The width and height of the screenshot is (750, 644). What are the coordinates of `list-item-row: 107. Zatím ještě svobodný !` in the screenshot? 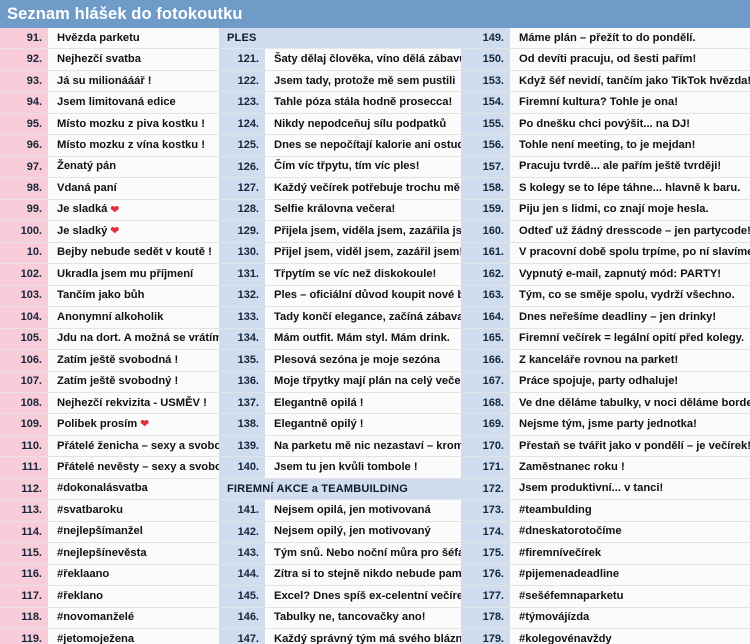 It's located at (109, 382).